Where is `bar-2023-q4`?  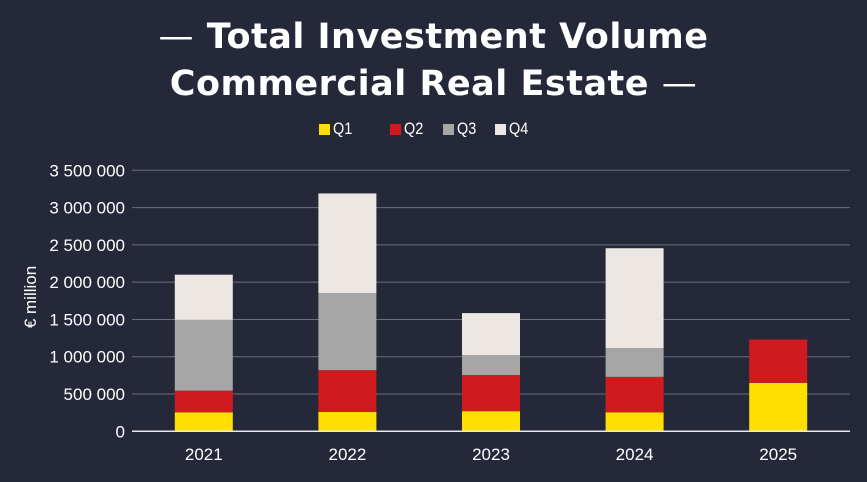
bar-2023-q4 is located at coordinates (491, 334).